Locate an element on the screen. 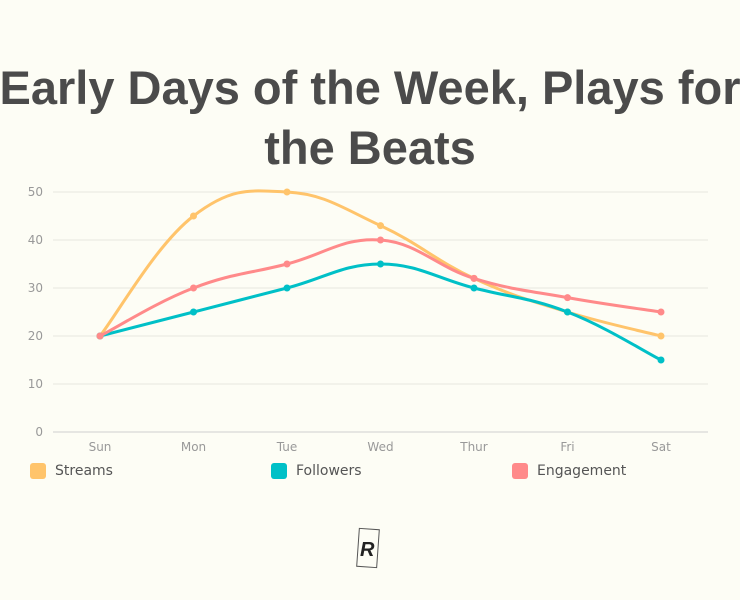  legend-item-engagement: Engagement is located at coordinates (569, 471).